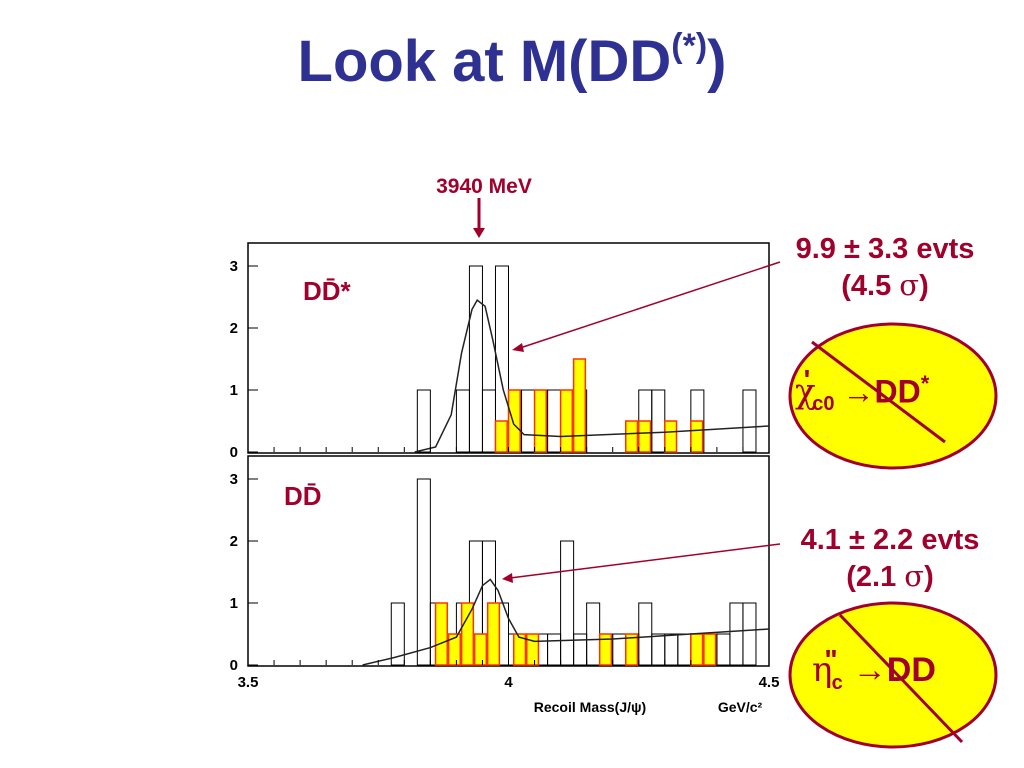  I want to click on top-annotation-arrow-head, so click(518, 347).